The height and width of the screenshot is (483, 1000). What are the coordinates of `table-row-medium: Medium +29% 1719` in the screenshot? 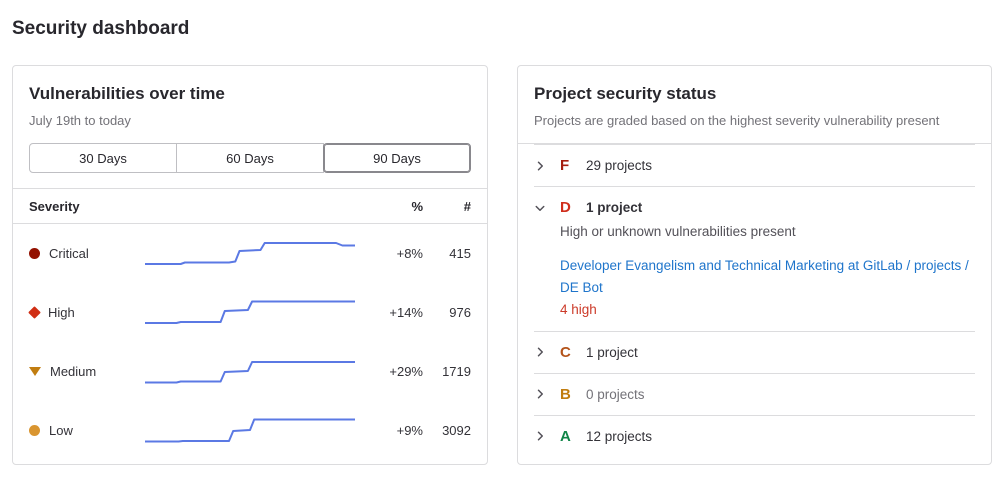 It's located at (250, 371).